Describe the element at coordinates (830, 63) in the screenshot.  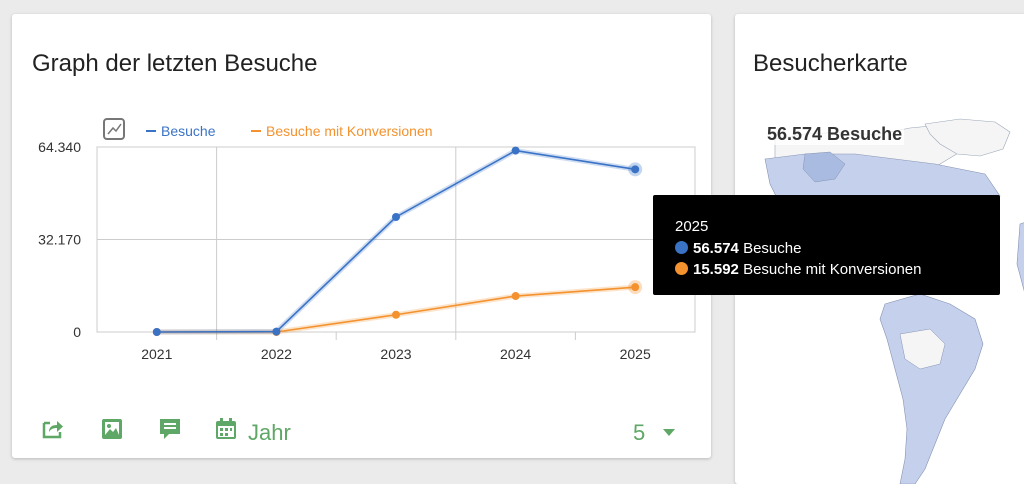
I see `widget-title: Besucherkarte` at that location.